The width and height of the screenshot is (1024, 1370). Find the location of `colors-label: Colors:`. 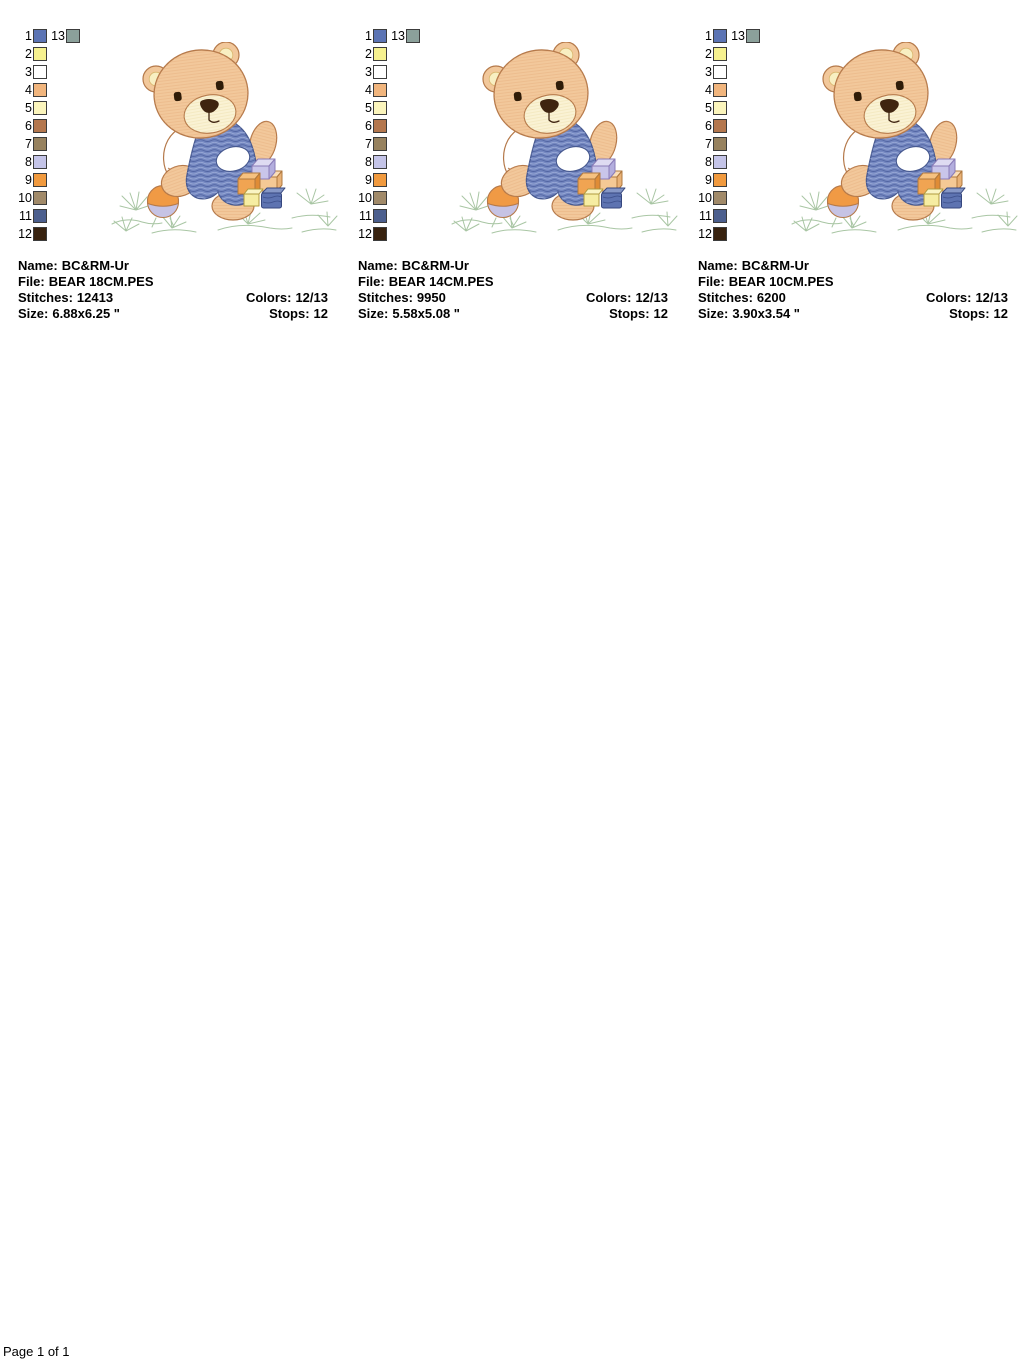

colors-label: Colors: is located at coordinates (268, 297).